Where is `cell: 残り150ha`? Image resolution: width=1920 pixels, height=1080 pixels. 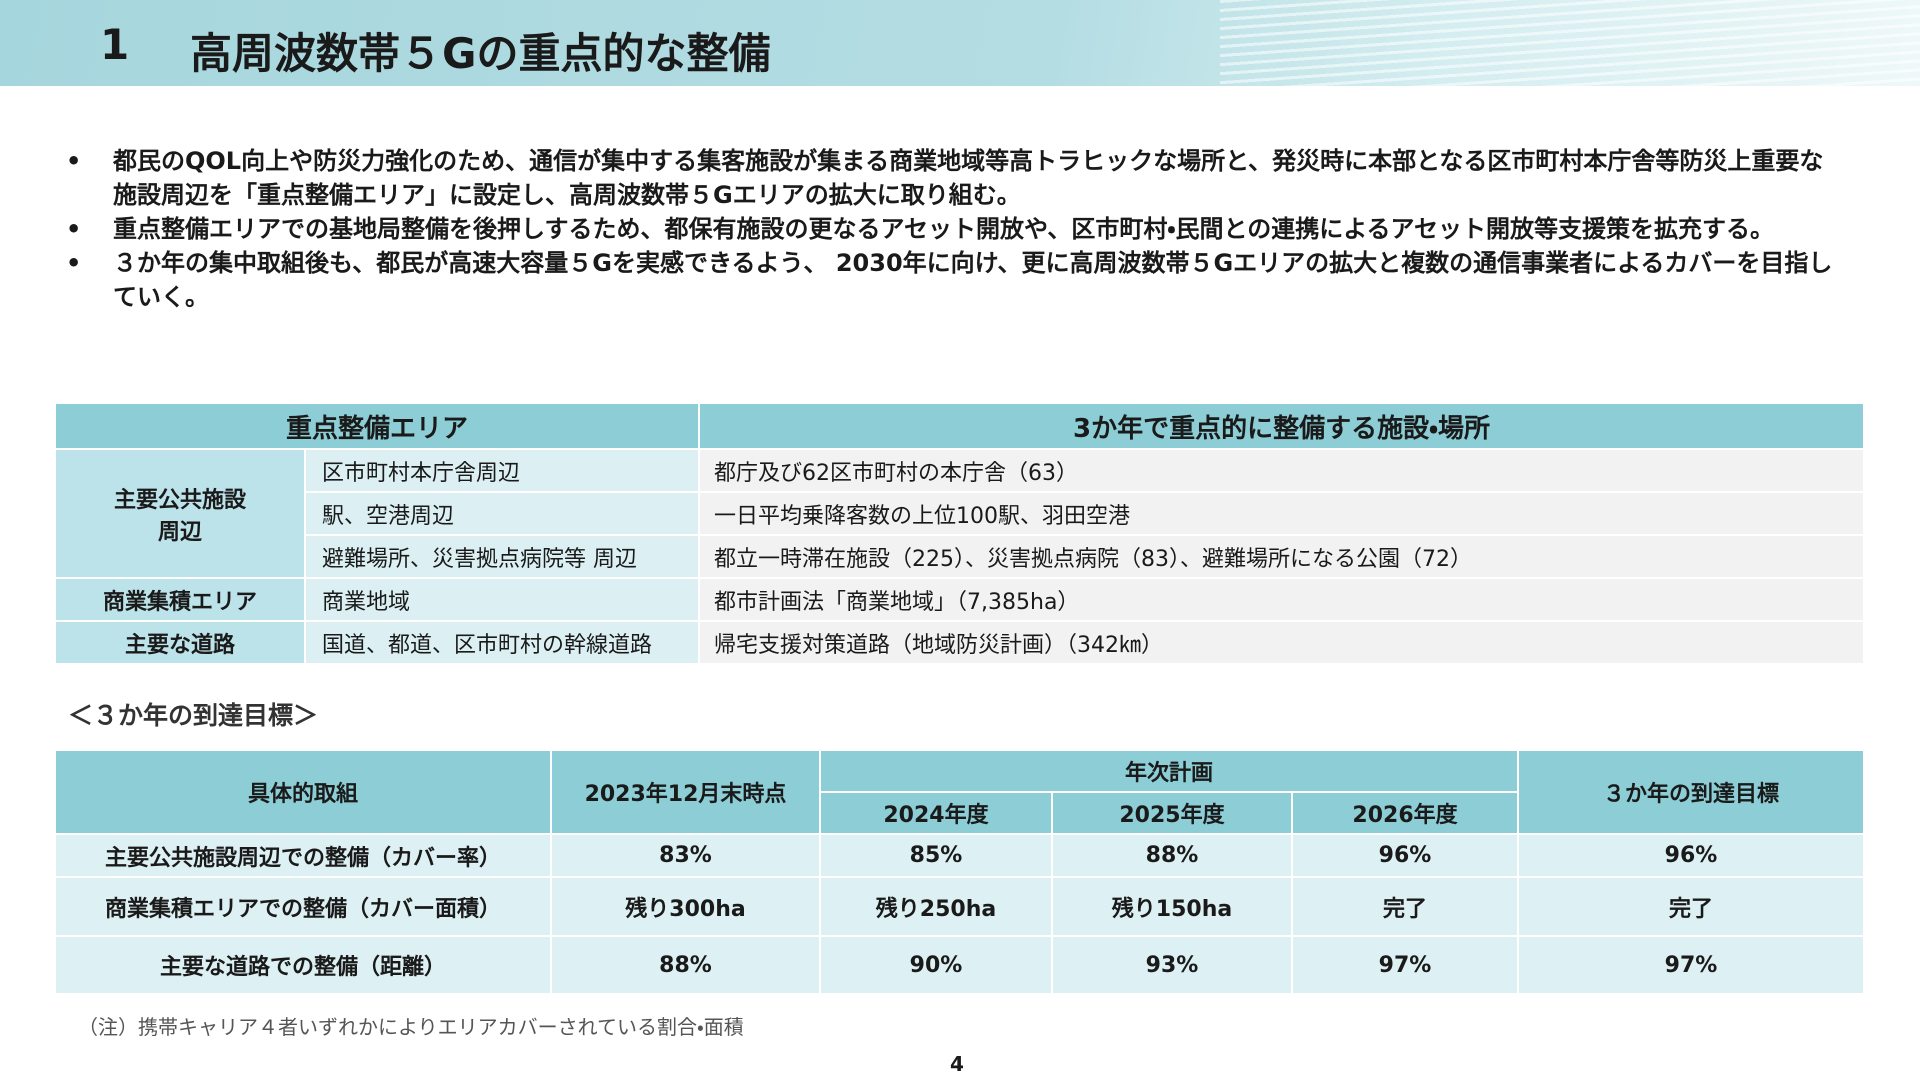 cell: 残り150ha is located at coordinates (1172, 906).